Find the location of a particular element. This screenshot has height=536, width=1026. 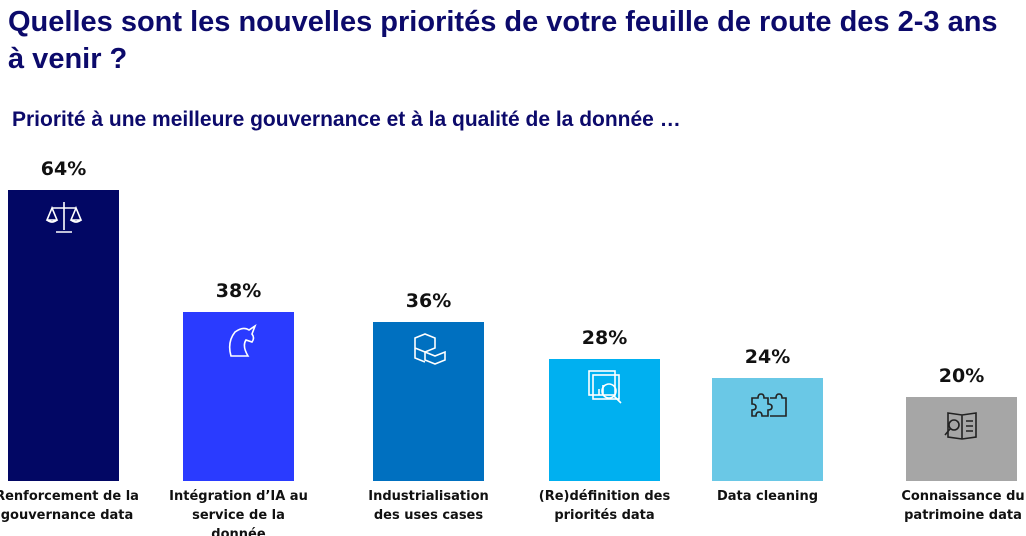

category-label: Data cleaning is located at coordinates (767, 496).